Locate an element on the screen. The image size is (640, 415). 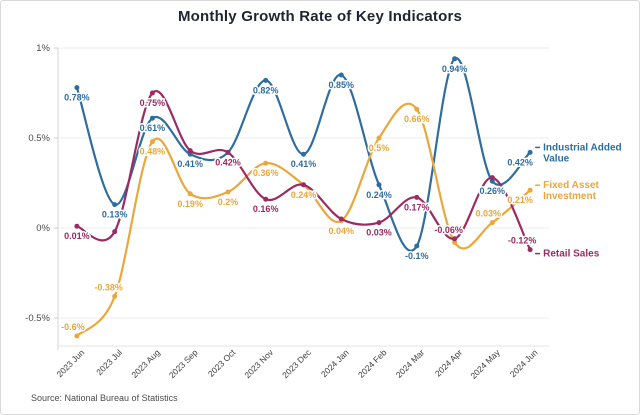
chart-title: Monthly Growth Rate of Key Indicators is located at coordinates (320, 16).